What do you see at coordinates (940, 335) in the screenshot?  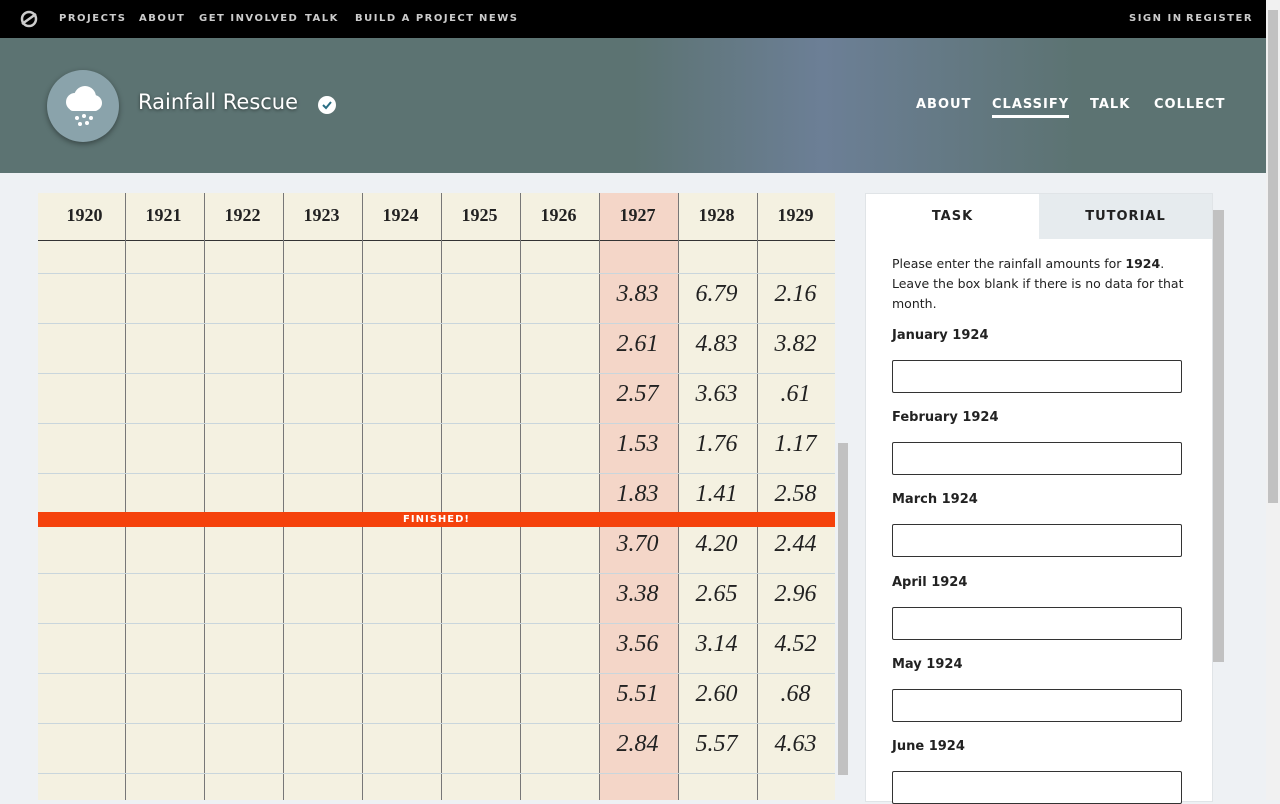 I see `field-label: January 1924` at bounding box center [940, 335].